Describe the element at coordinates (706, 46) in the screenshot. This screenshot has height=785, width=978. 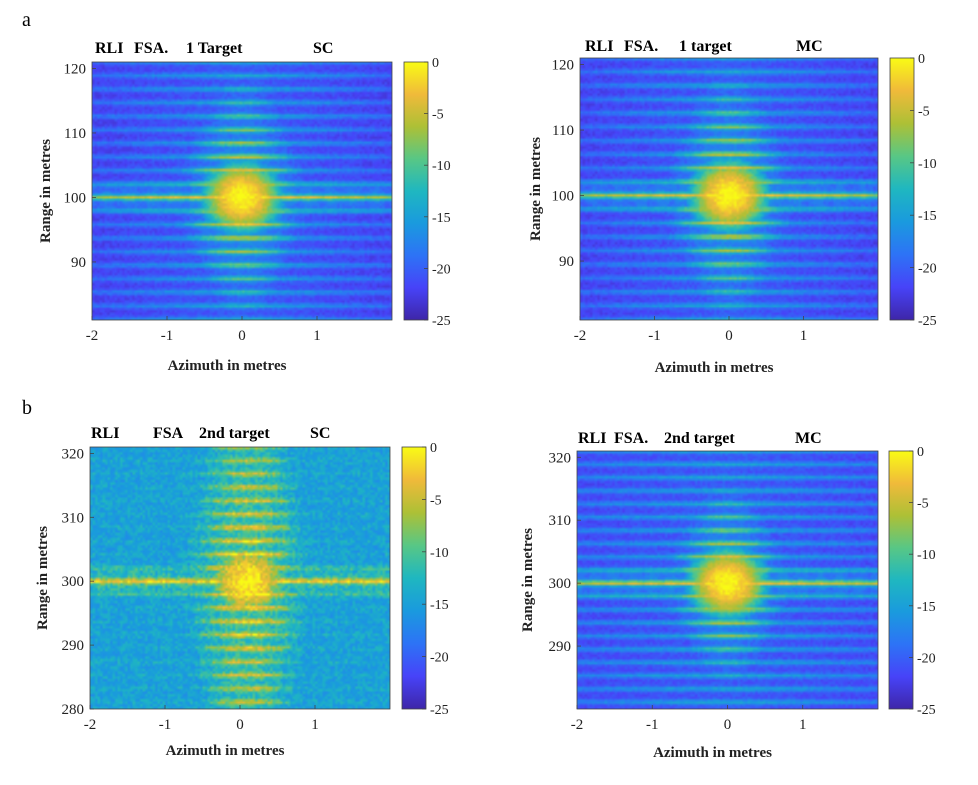
I see `title-part: 1 target` at that location.